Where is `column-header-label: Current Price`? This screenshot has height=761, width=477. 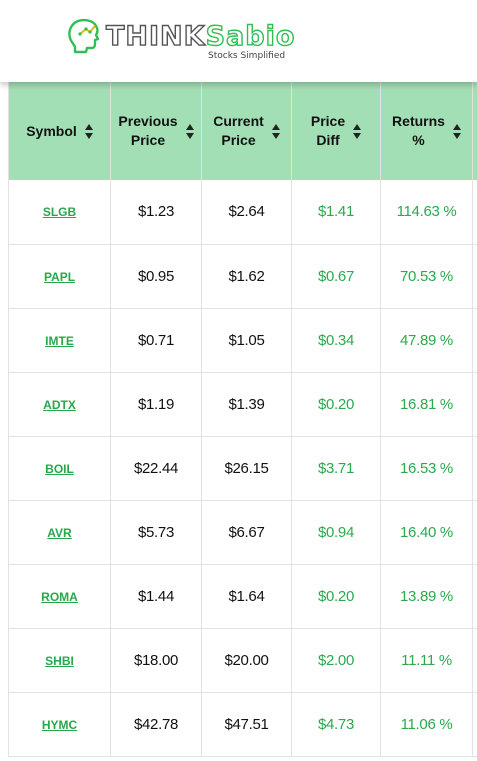
column-header-label: Current Price is located at coordinates (238, 131).